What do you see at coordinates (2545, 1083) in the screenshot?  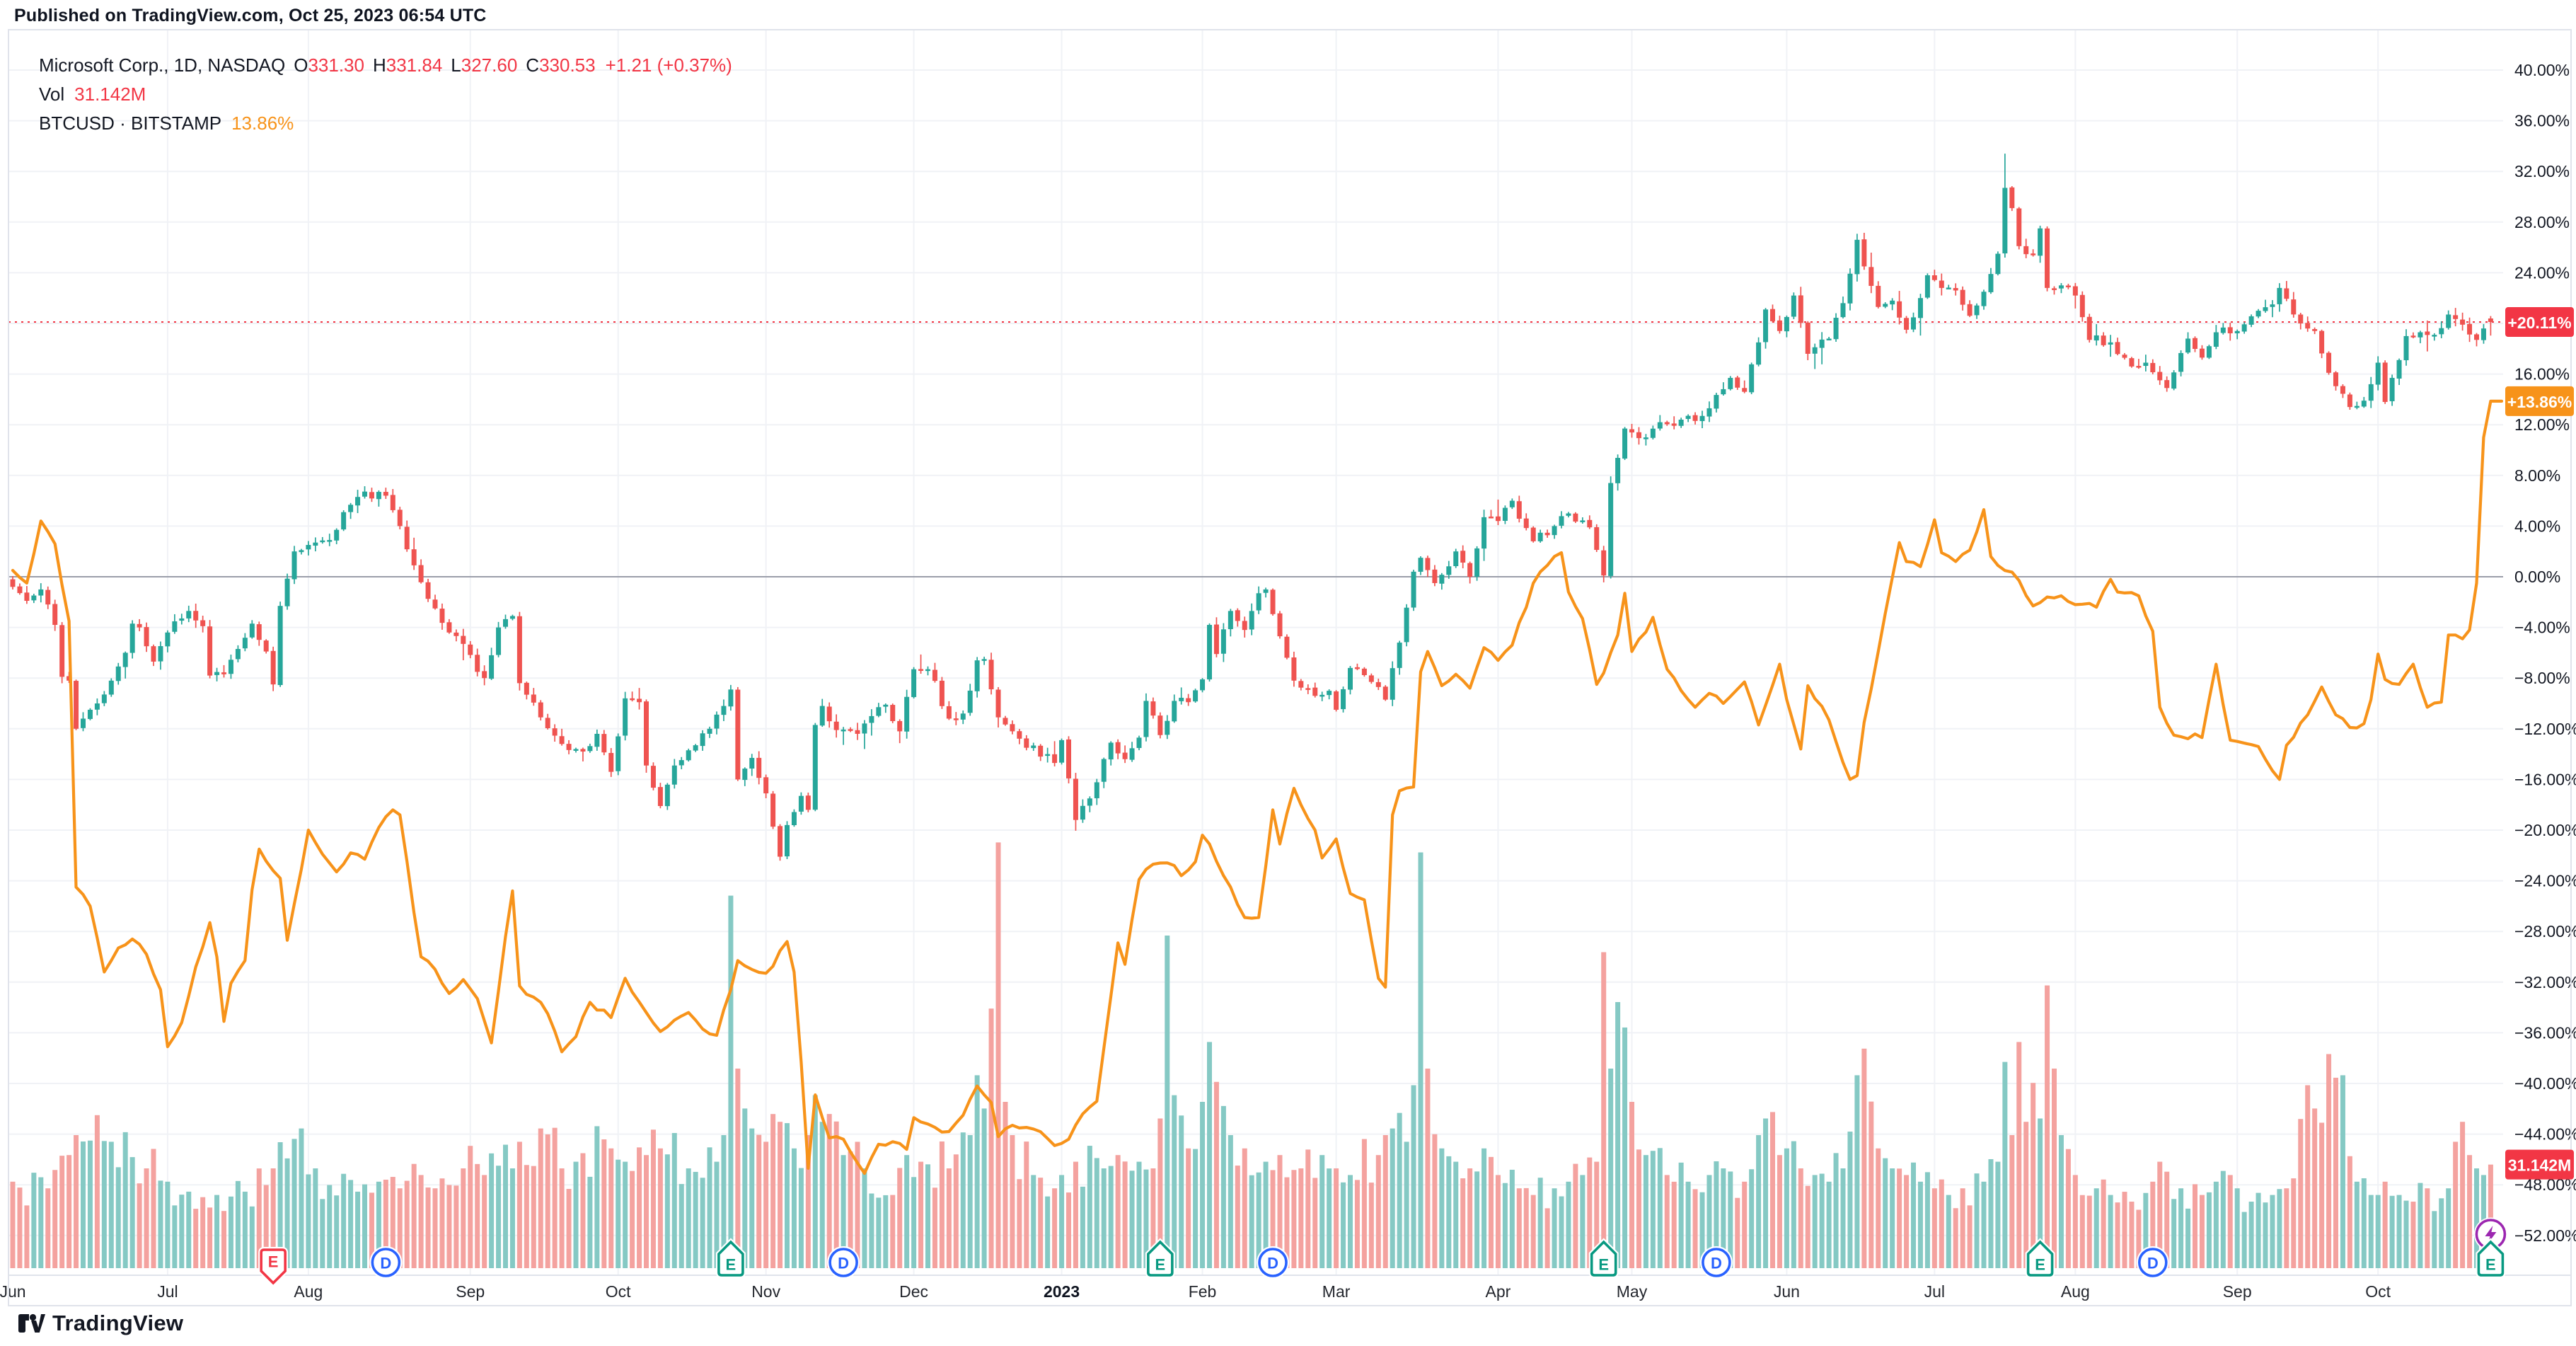 I see `y-axis-label: −40.00%` at bounding box center [2545, 1083].